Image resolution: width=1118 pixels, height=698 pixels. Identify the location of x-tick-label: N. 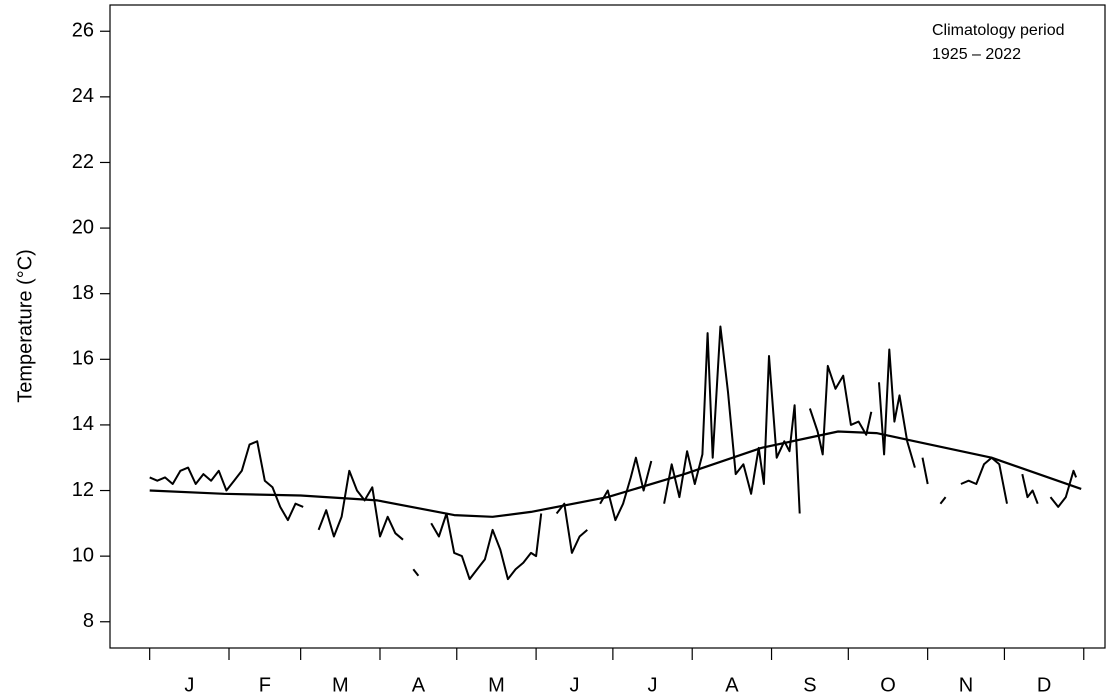
(966, 685).